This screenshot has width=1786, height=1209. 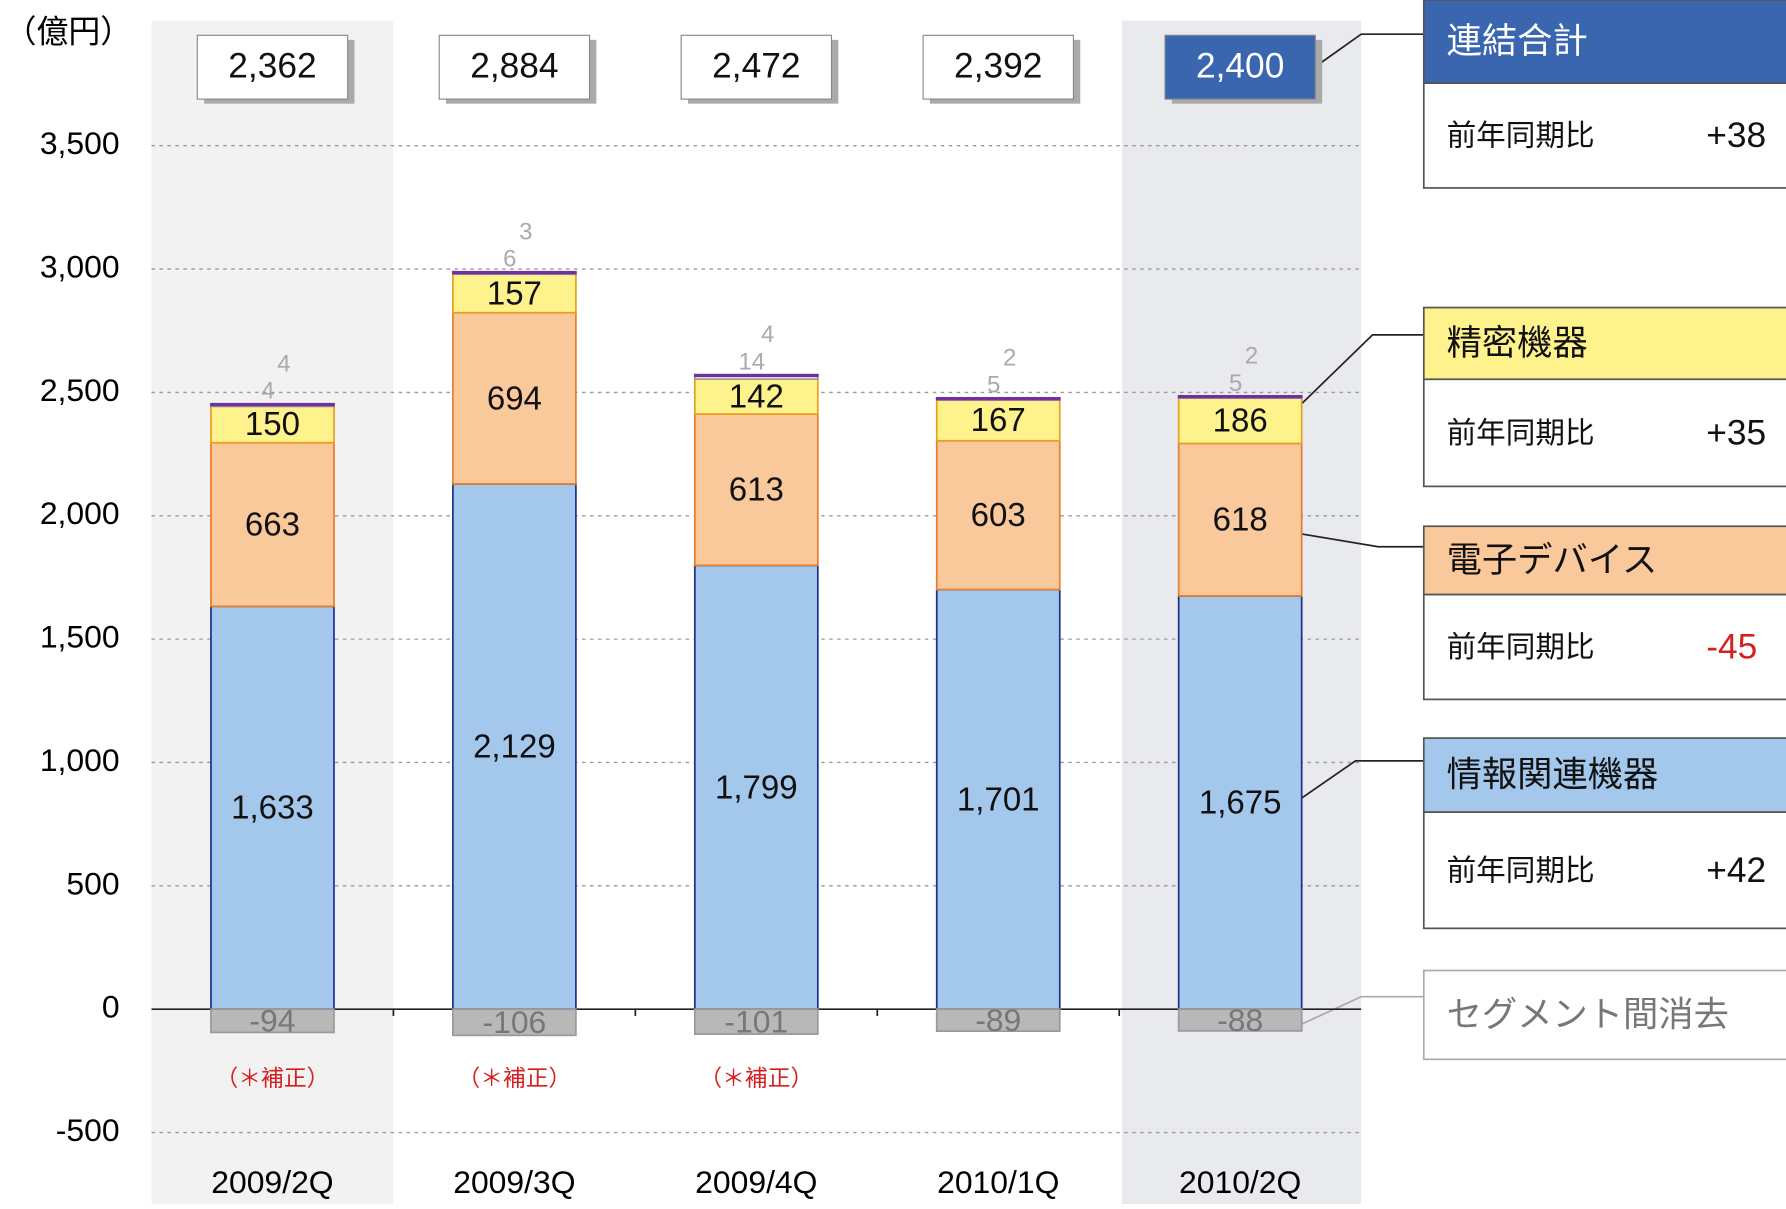 I want to click on y-tick-label: 2,500, so click(x=80, y=390).